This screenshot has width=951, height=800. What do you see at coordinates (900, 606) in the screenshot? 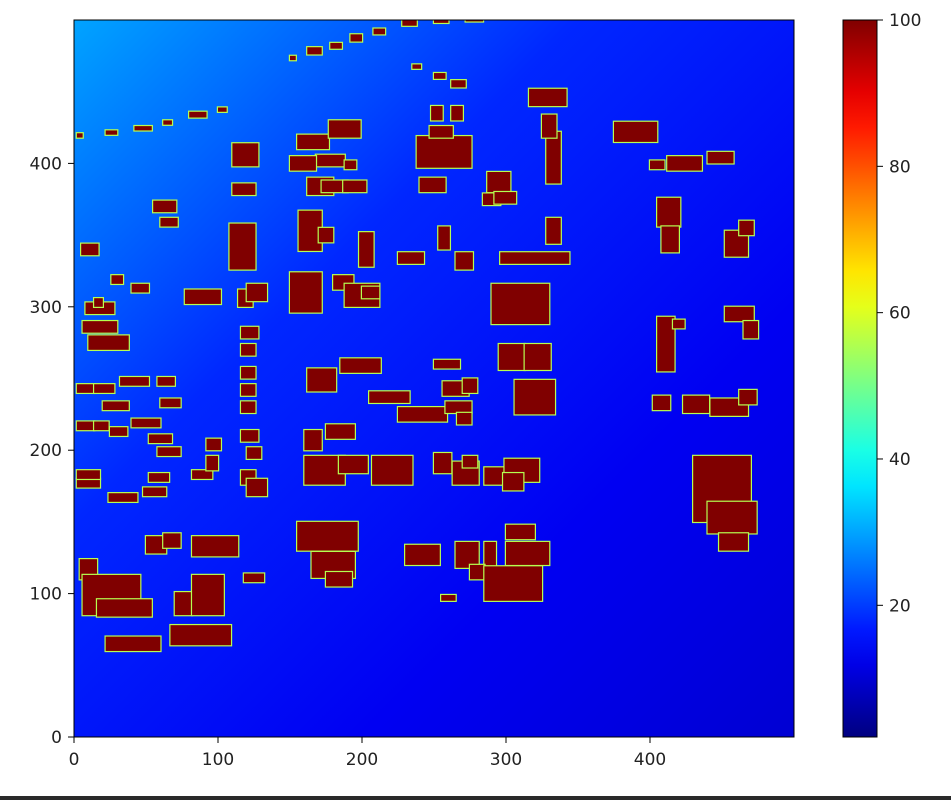
I see `colorbar-tick-label: 20` at bounding box center [900, 606].